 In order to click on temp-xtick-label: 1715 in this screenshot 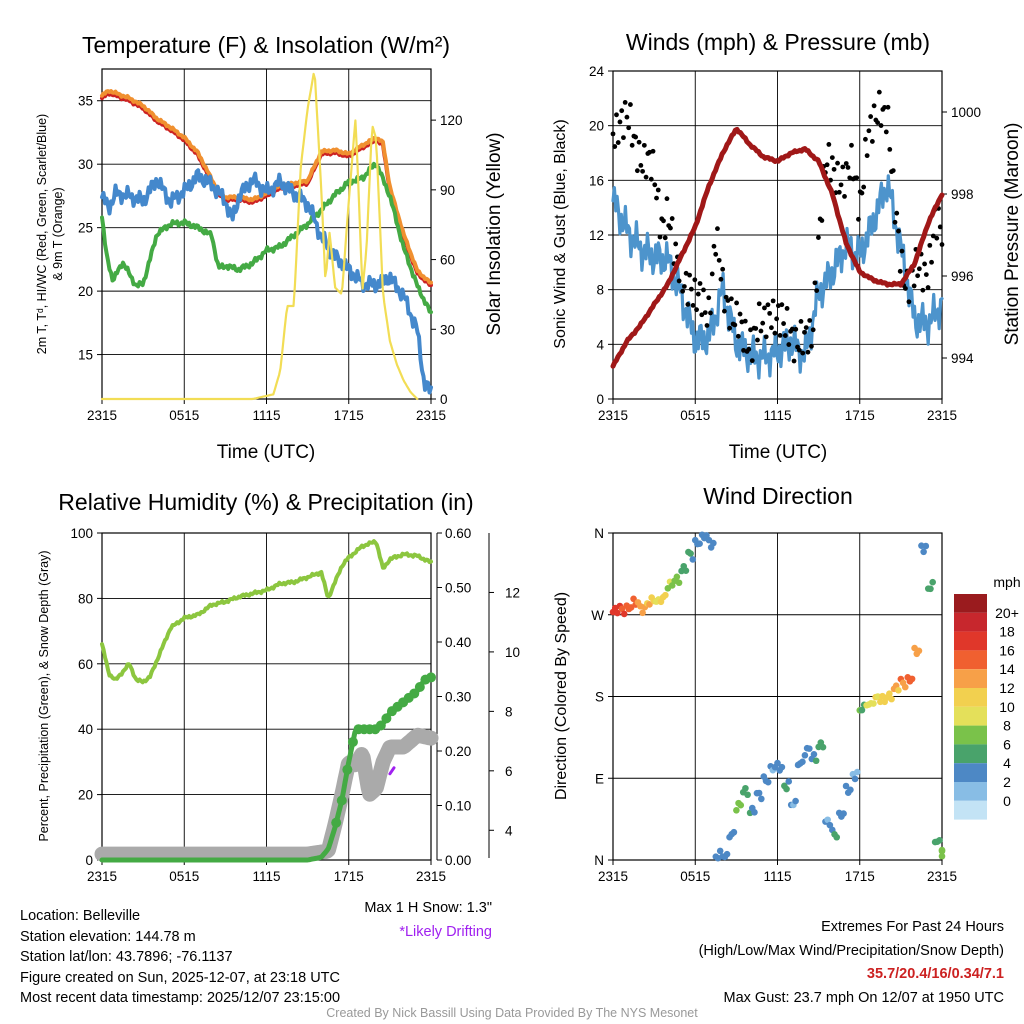, I will do `click(349, 415)`.